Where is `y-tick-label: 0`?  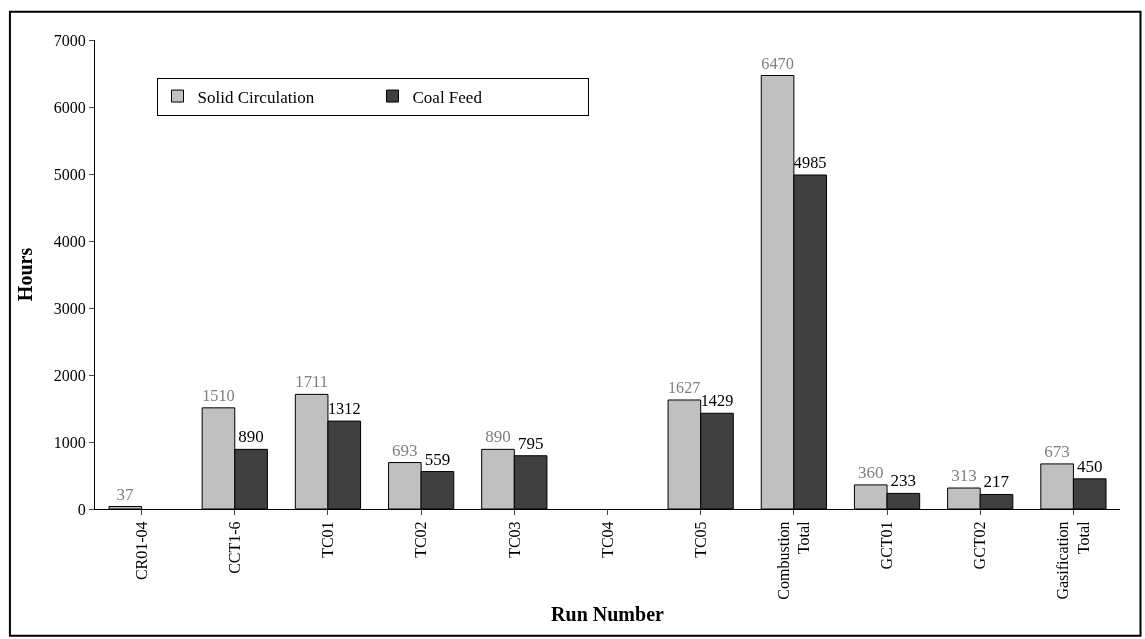 y-tick-label: 0 is located at coordinates (81, 509).